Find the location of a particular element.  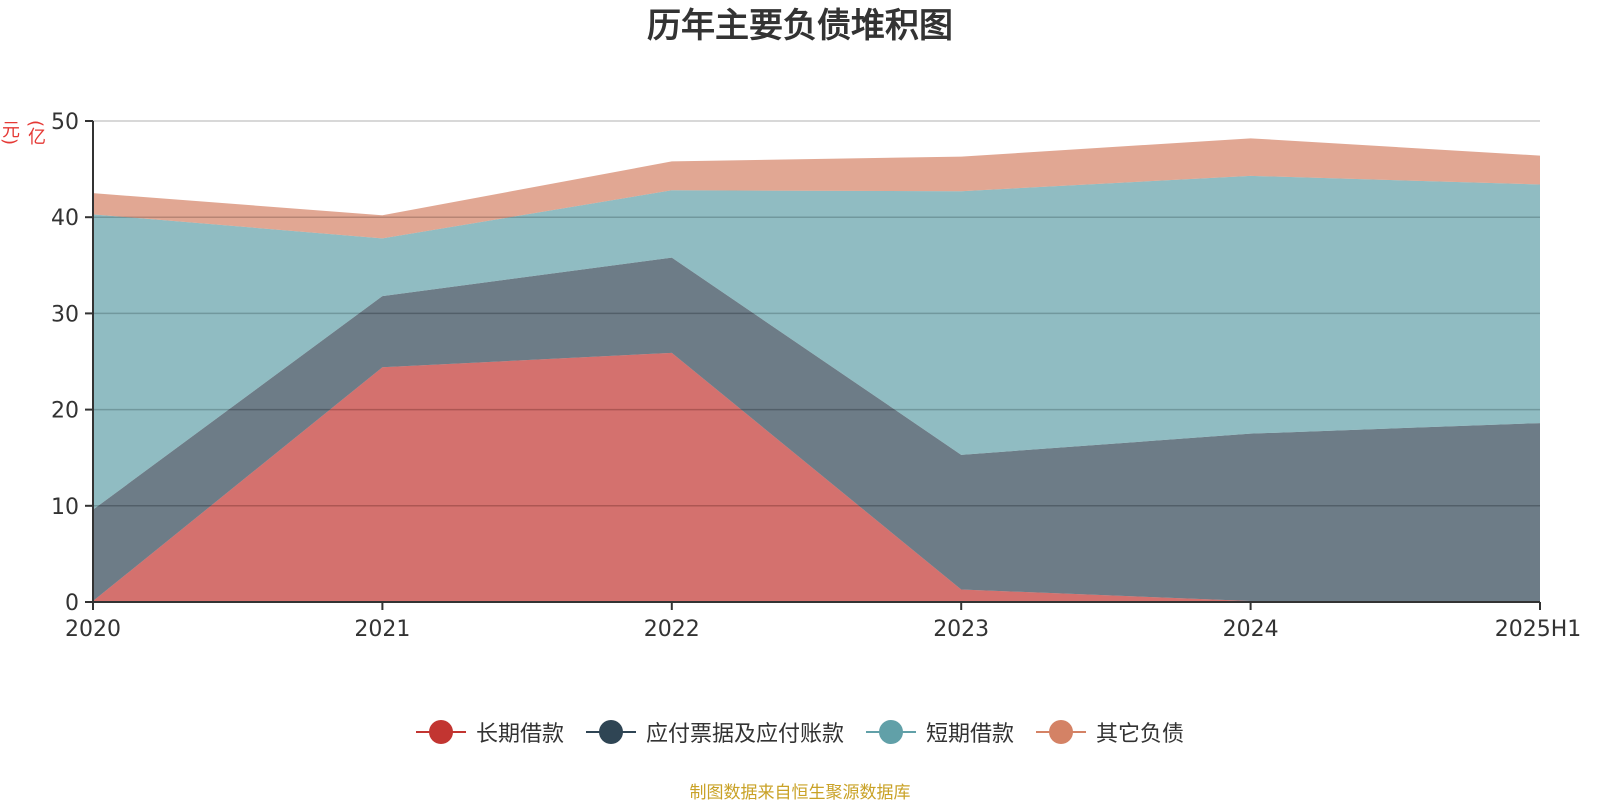

y-tick-label: 0 is located at coordinates (72, 603).